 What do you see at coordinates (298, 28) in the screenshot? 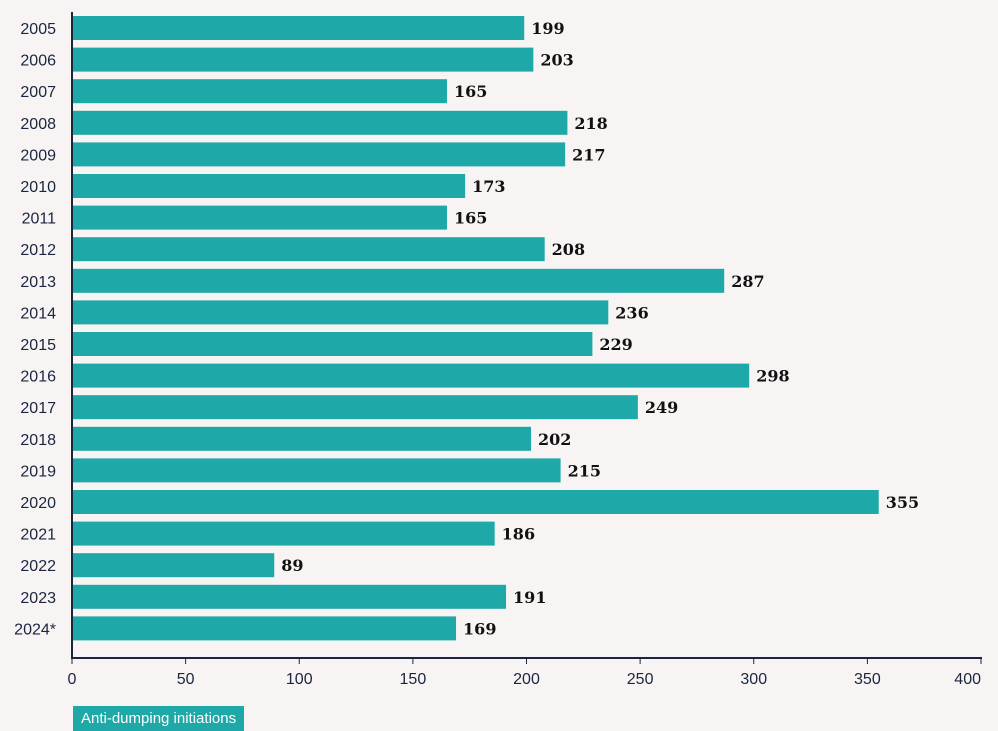
I see `bar-2005` at bounding box center [298, 28].